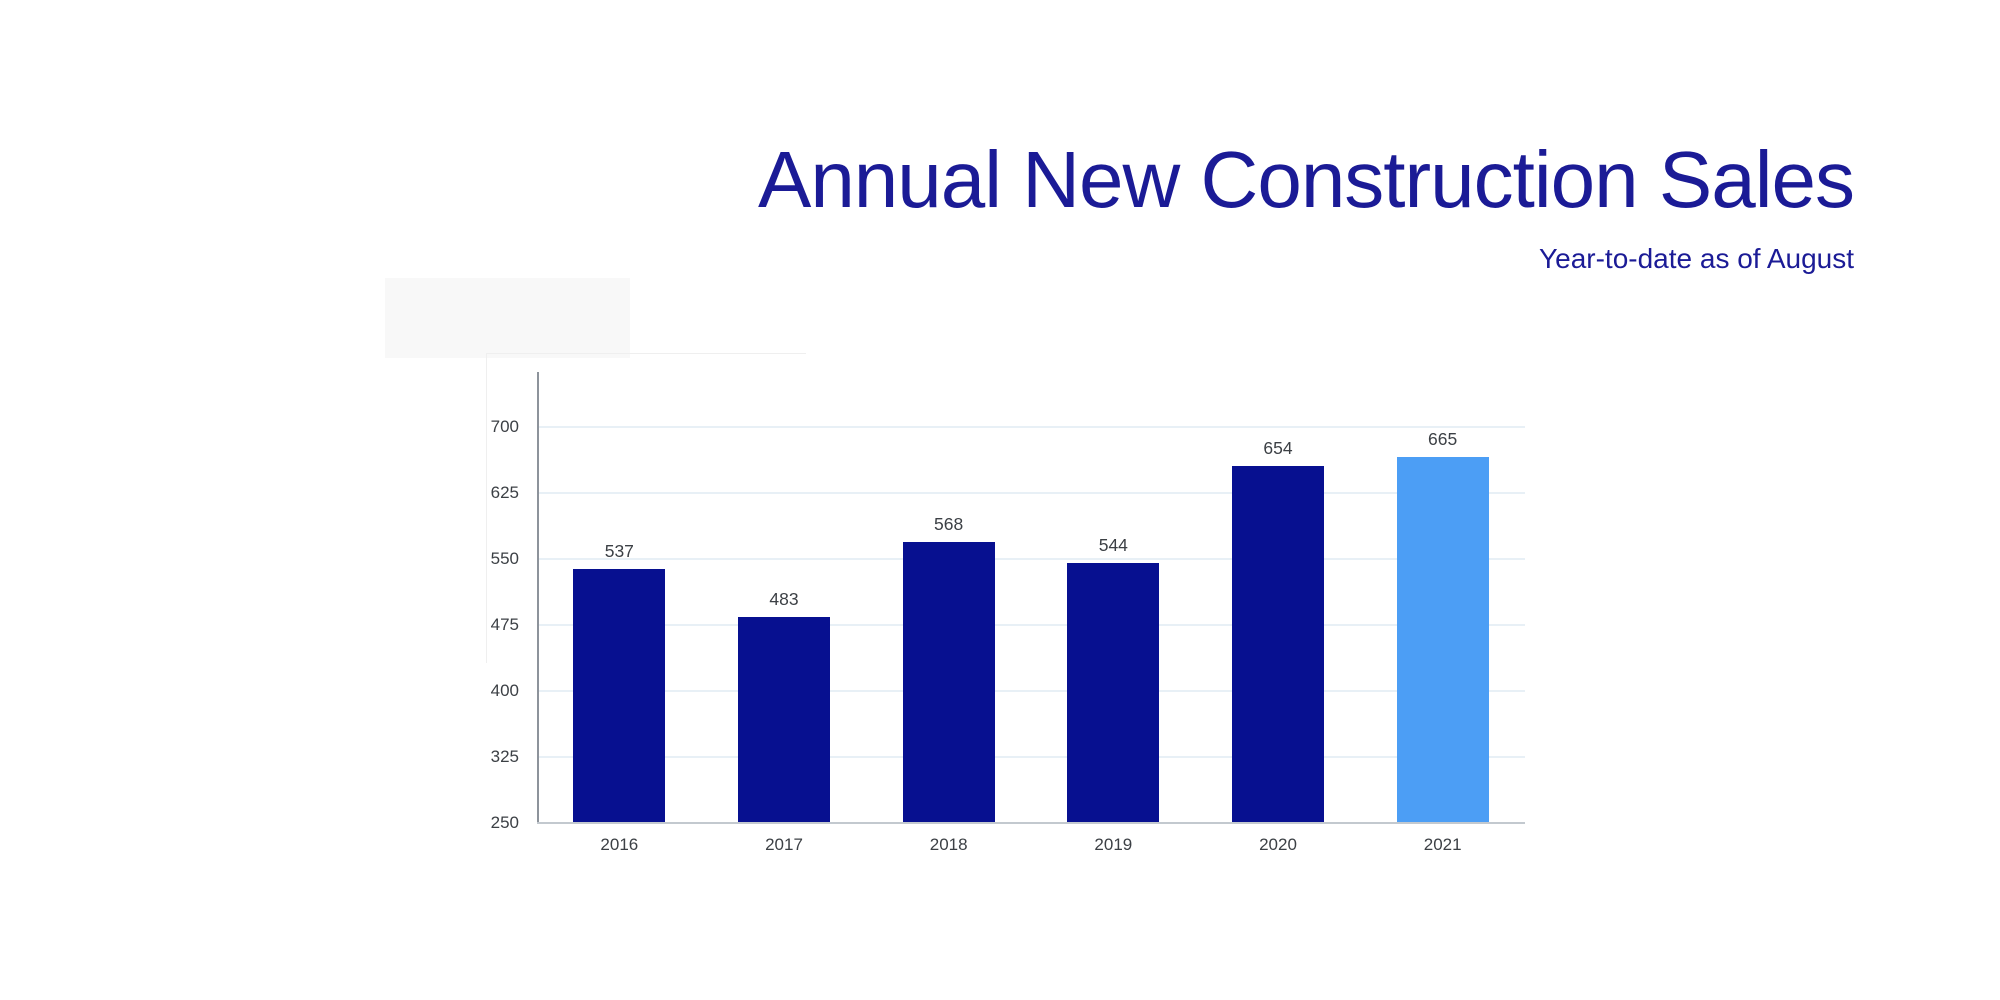  I want to click on bar-value-label: 544, so click(1113, 545).